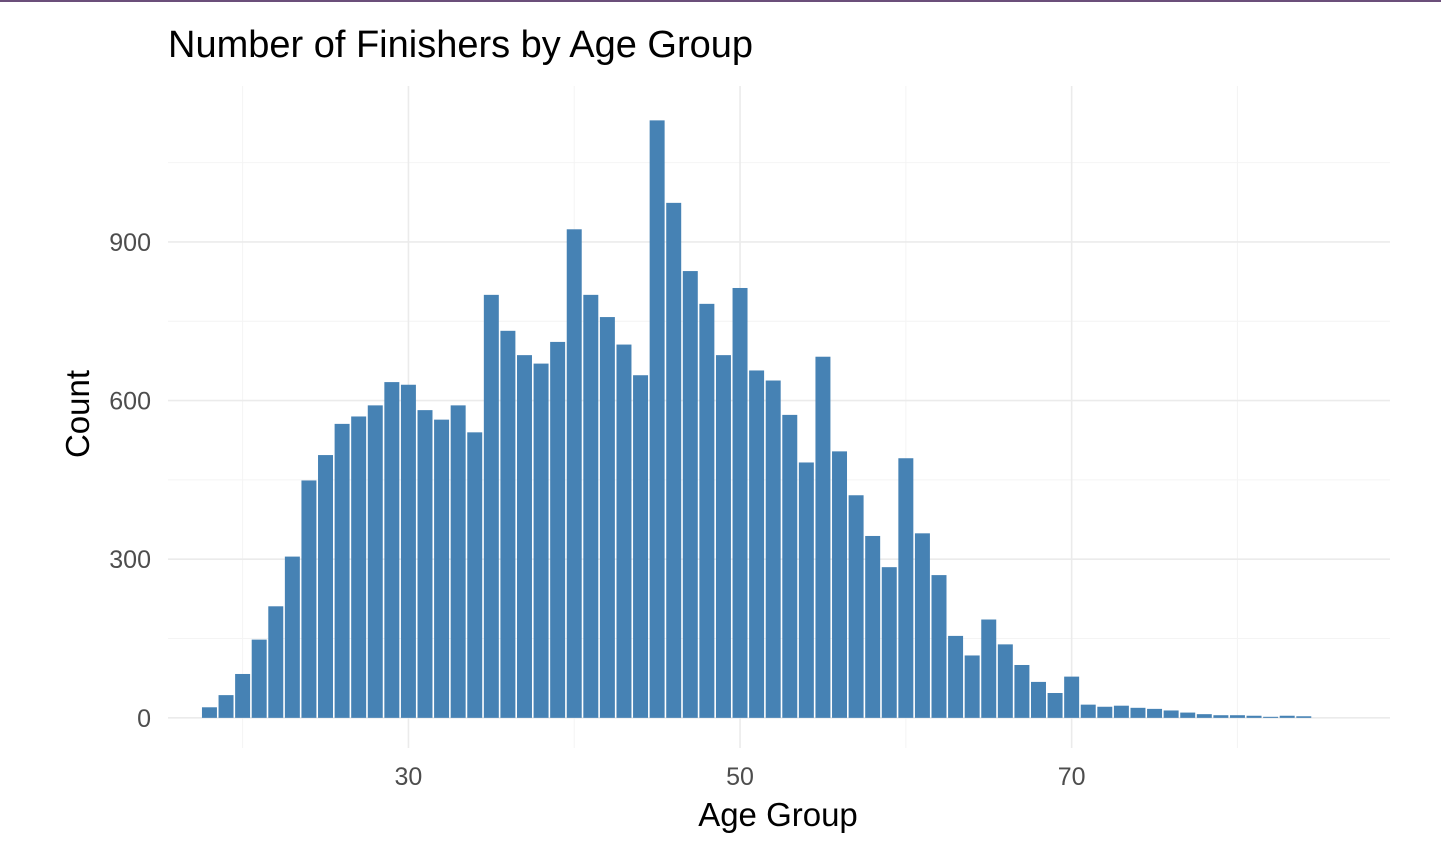 The image size is (1441, 841). Describe the element at coordinates (720, 1) in the screenshot. I see `top-border-line` at that location.